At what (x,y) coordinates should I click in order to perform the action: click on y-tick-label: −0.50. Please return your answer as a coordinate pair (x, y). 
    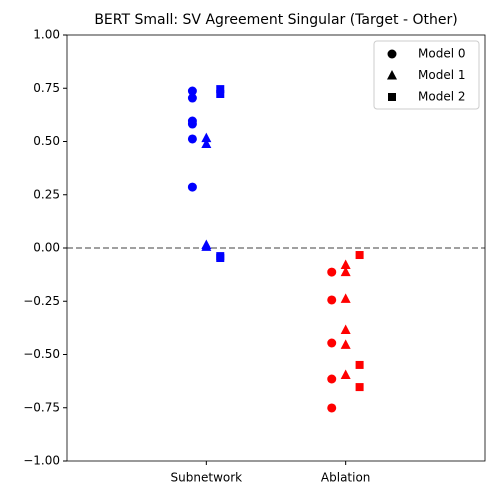
    Looking at the image, I should click on (41, 354).